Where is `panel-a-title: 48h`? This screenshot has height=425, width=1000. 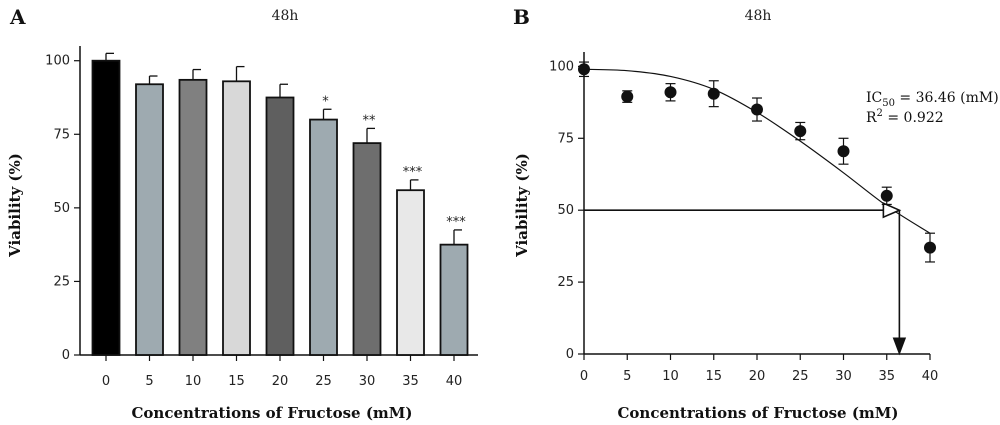
panel-a-title: 48h is located at coordinates (285, 16).